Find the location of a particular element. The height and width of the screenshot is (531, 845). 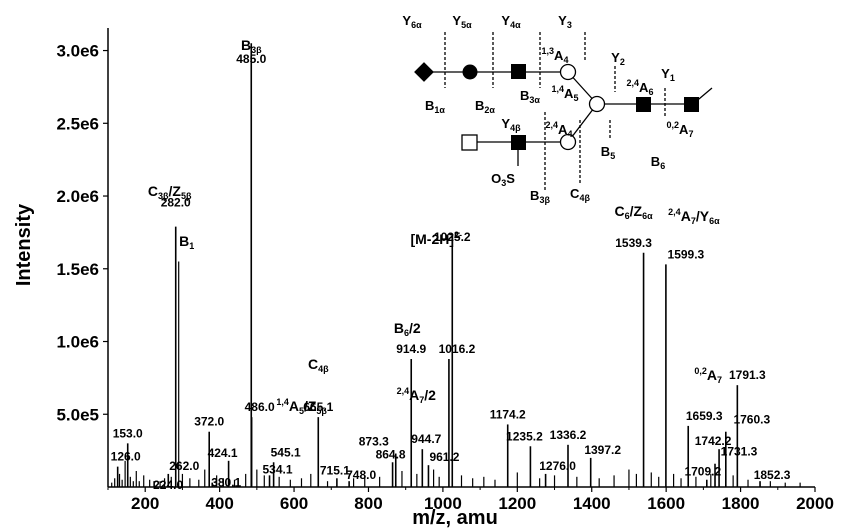

structure-fragment-label: C4β is located at coordinates (580, 194).